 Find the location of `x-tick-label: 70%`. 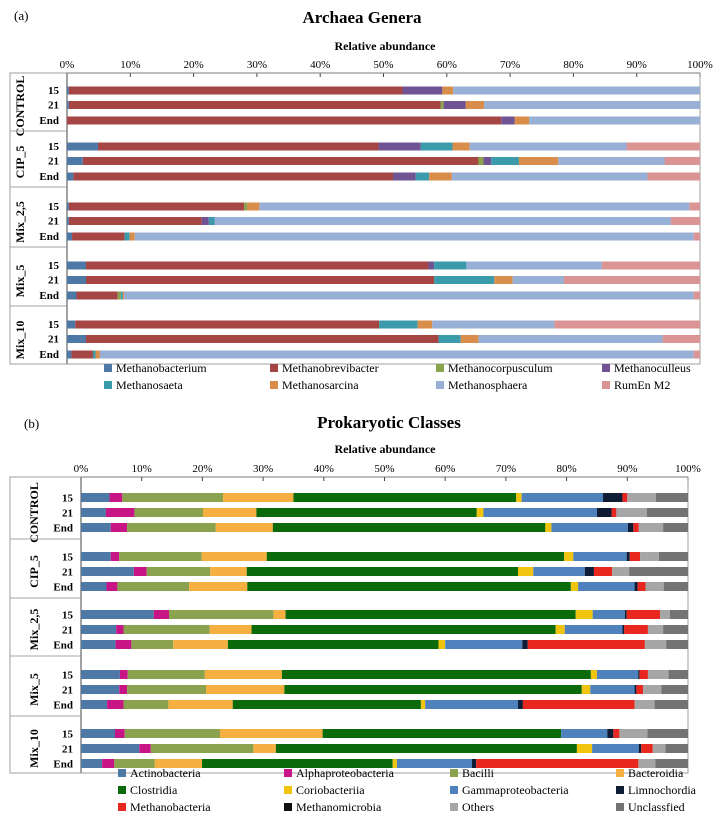

x-tick-label: 70% is located at coordinates (506, 469).